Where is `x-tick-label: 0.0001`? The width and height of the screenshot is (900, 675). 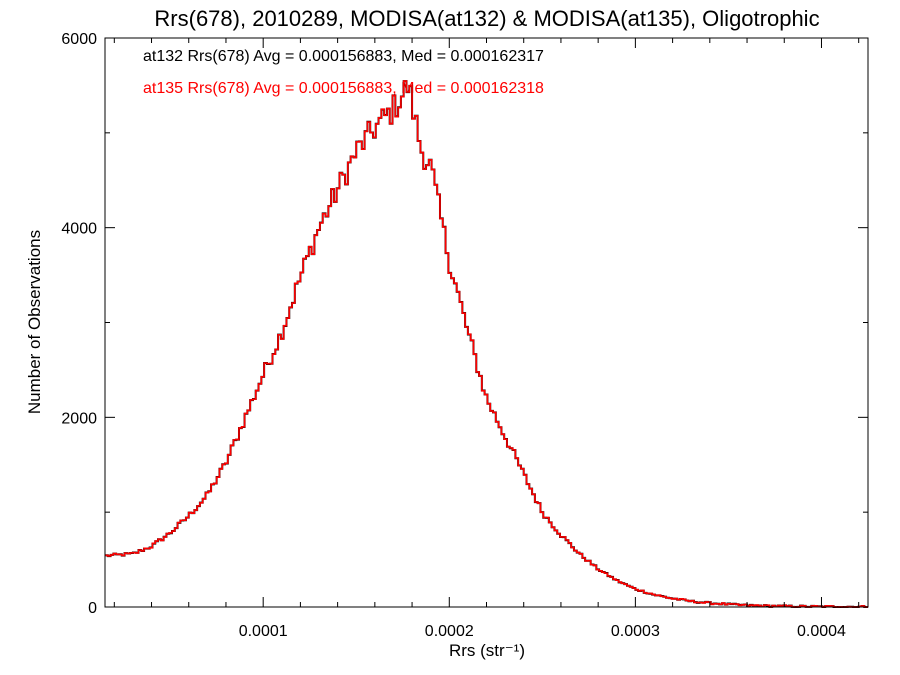
x-tick-label: 0.0001 is located at coordinates (263, 631).